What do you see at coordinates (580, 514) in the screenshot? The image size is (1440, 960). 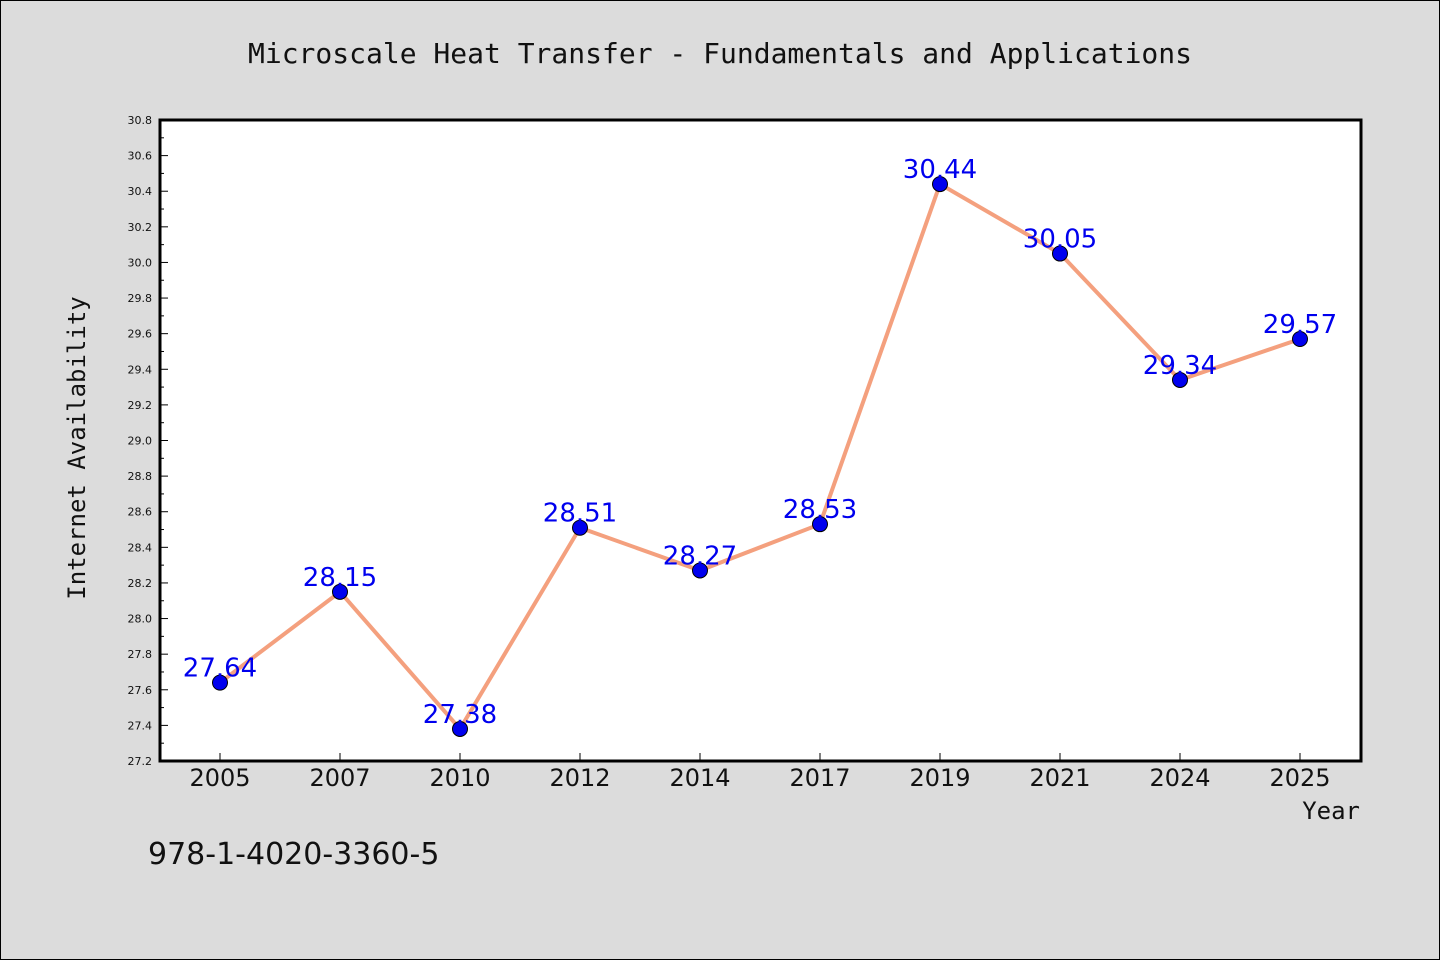 I see `data-label: 28.51` at bounding box center [580, 514].